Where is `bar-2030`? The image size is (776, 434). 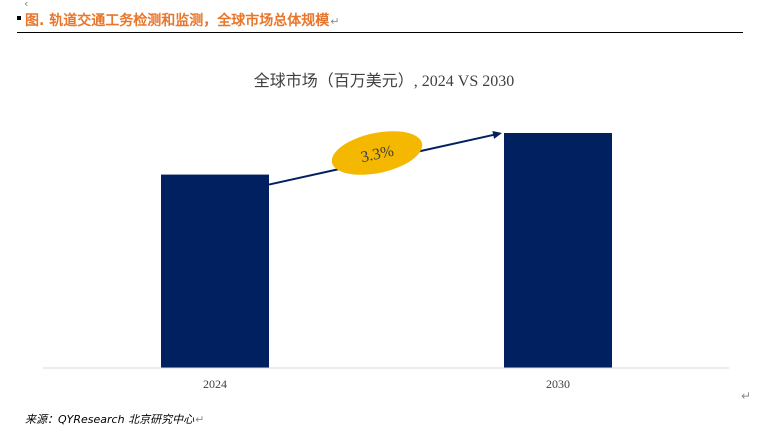 bar-2030 is located at coordinates (558, 250).